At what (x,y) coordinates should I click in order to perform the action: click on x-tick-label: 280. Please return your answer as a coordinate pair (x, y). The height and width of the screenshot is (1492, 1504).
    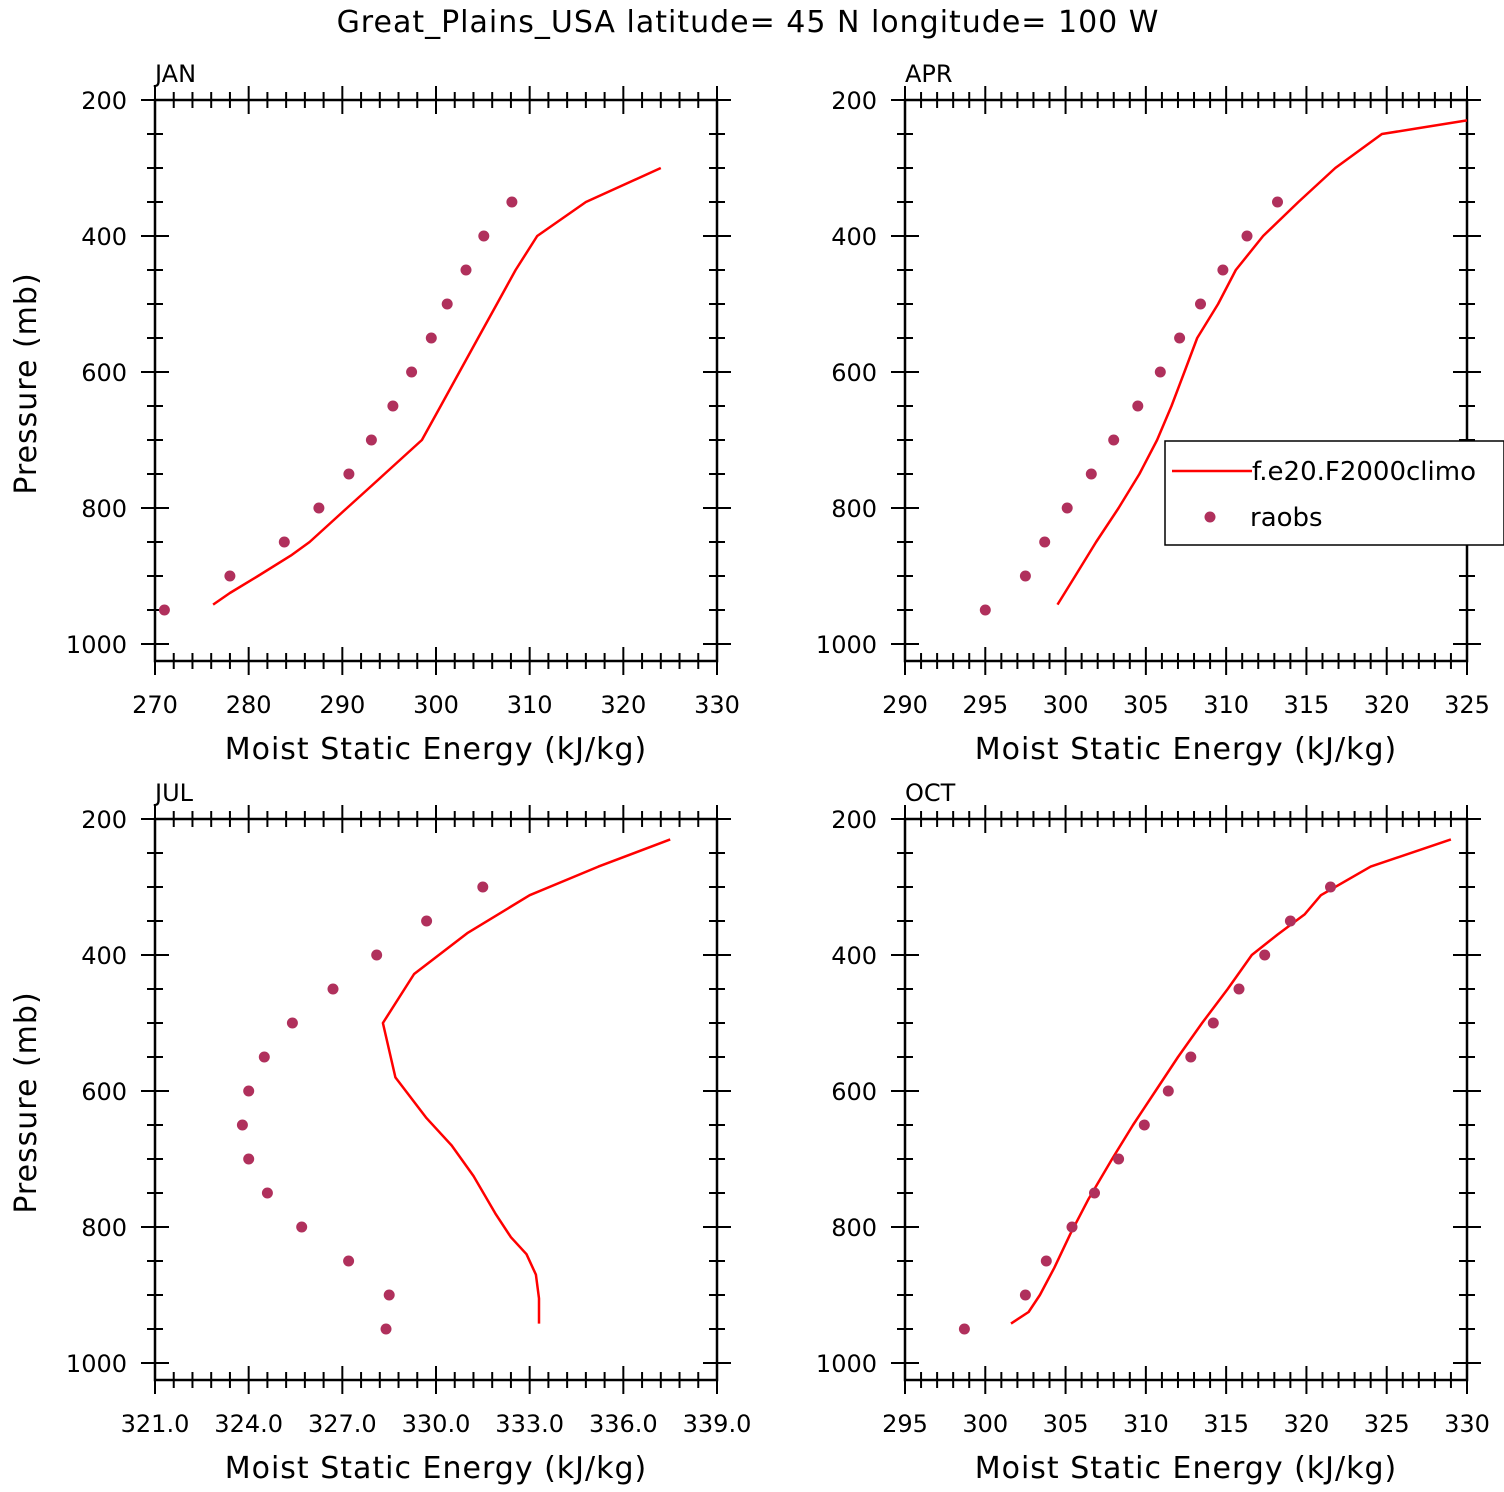
    Looking at the image, I should click on (249, 705).